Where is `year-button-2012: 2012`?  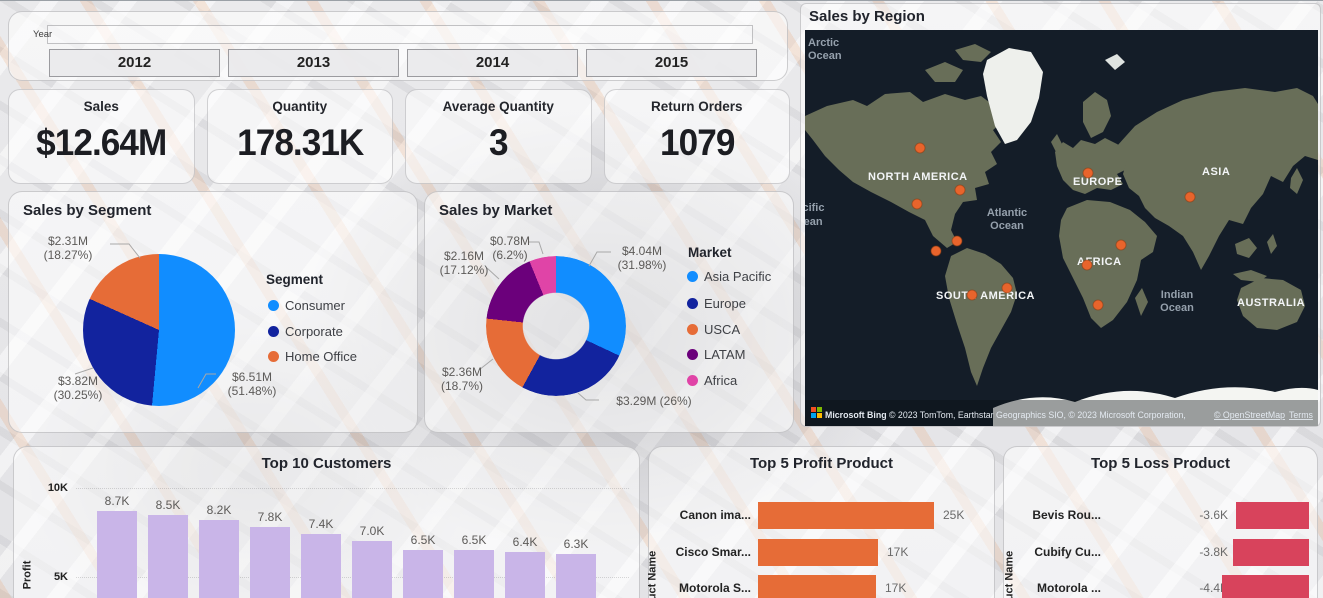 year-button-2012: 2012 is located at coordinates (134, 63).